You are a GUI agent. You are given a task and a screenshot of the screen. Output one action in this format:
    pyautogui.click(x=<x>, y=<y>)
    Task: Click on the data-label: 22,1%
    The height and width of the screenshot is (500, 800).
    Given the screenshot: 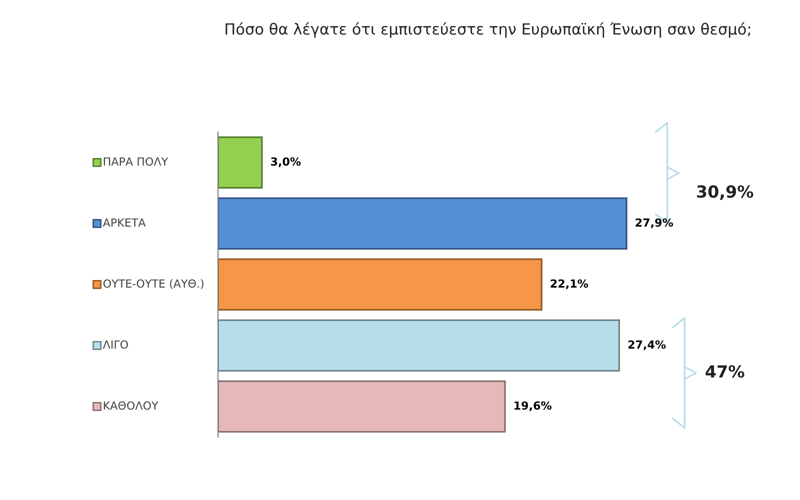 What is the action you would take?
    pyautogui.click(x=569, y=284)
    